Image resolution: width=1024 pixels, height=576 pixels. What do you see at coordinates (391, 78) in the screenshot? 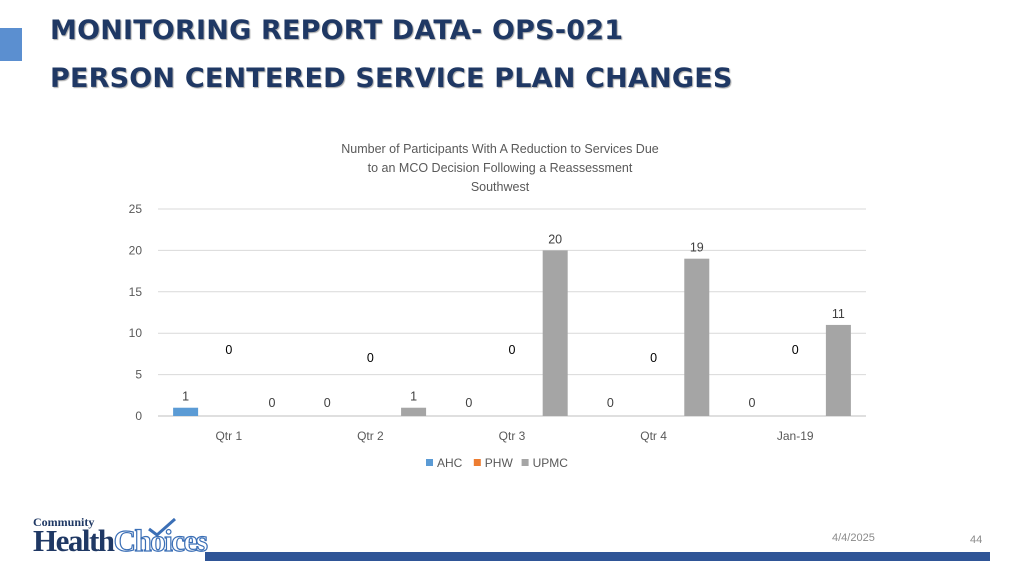
I see `slide-title-line-2: PERSON CENTERED SERVICE PLAN CHANGES` at bounding box center [391, 78].